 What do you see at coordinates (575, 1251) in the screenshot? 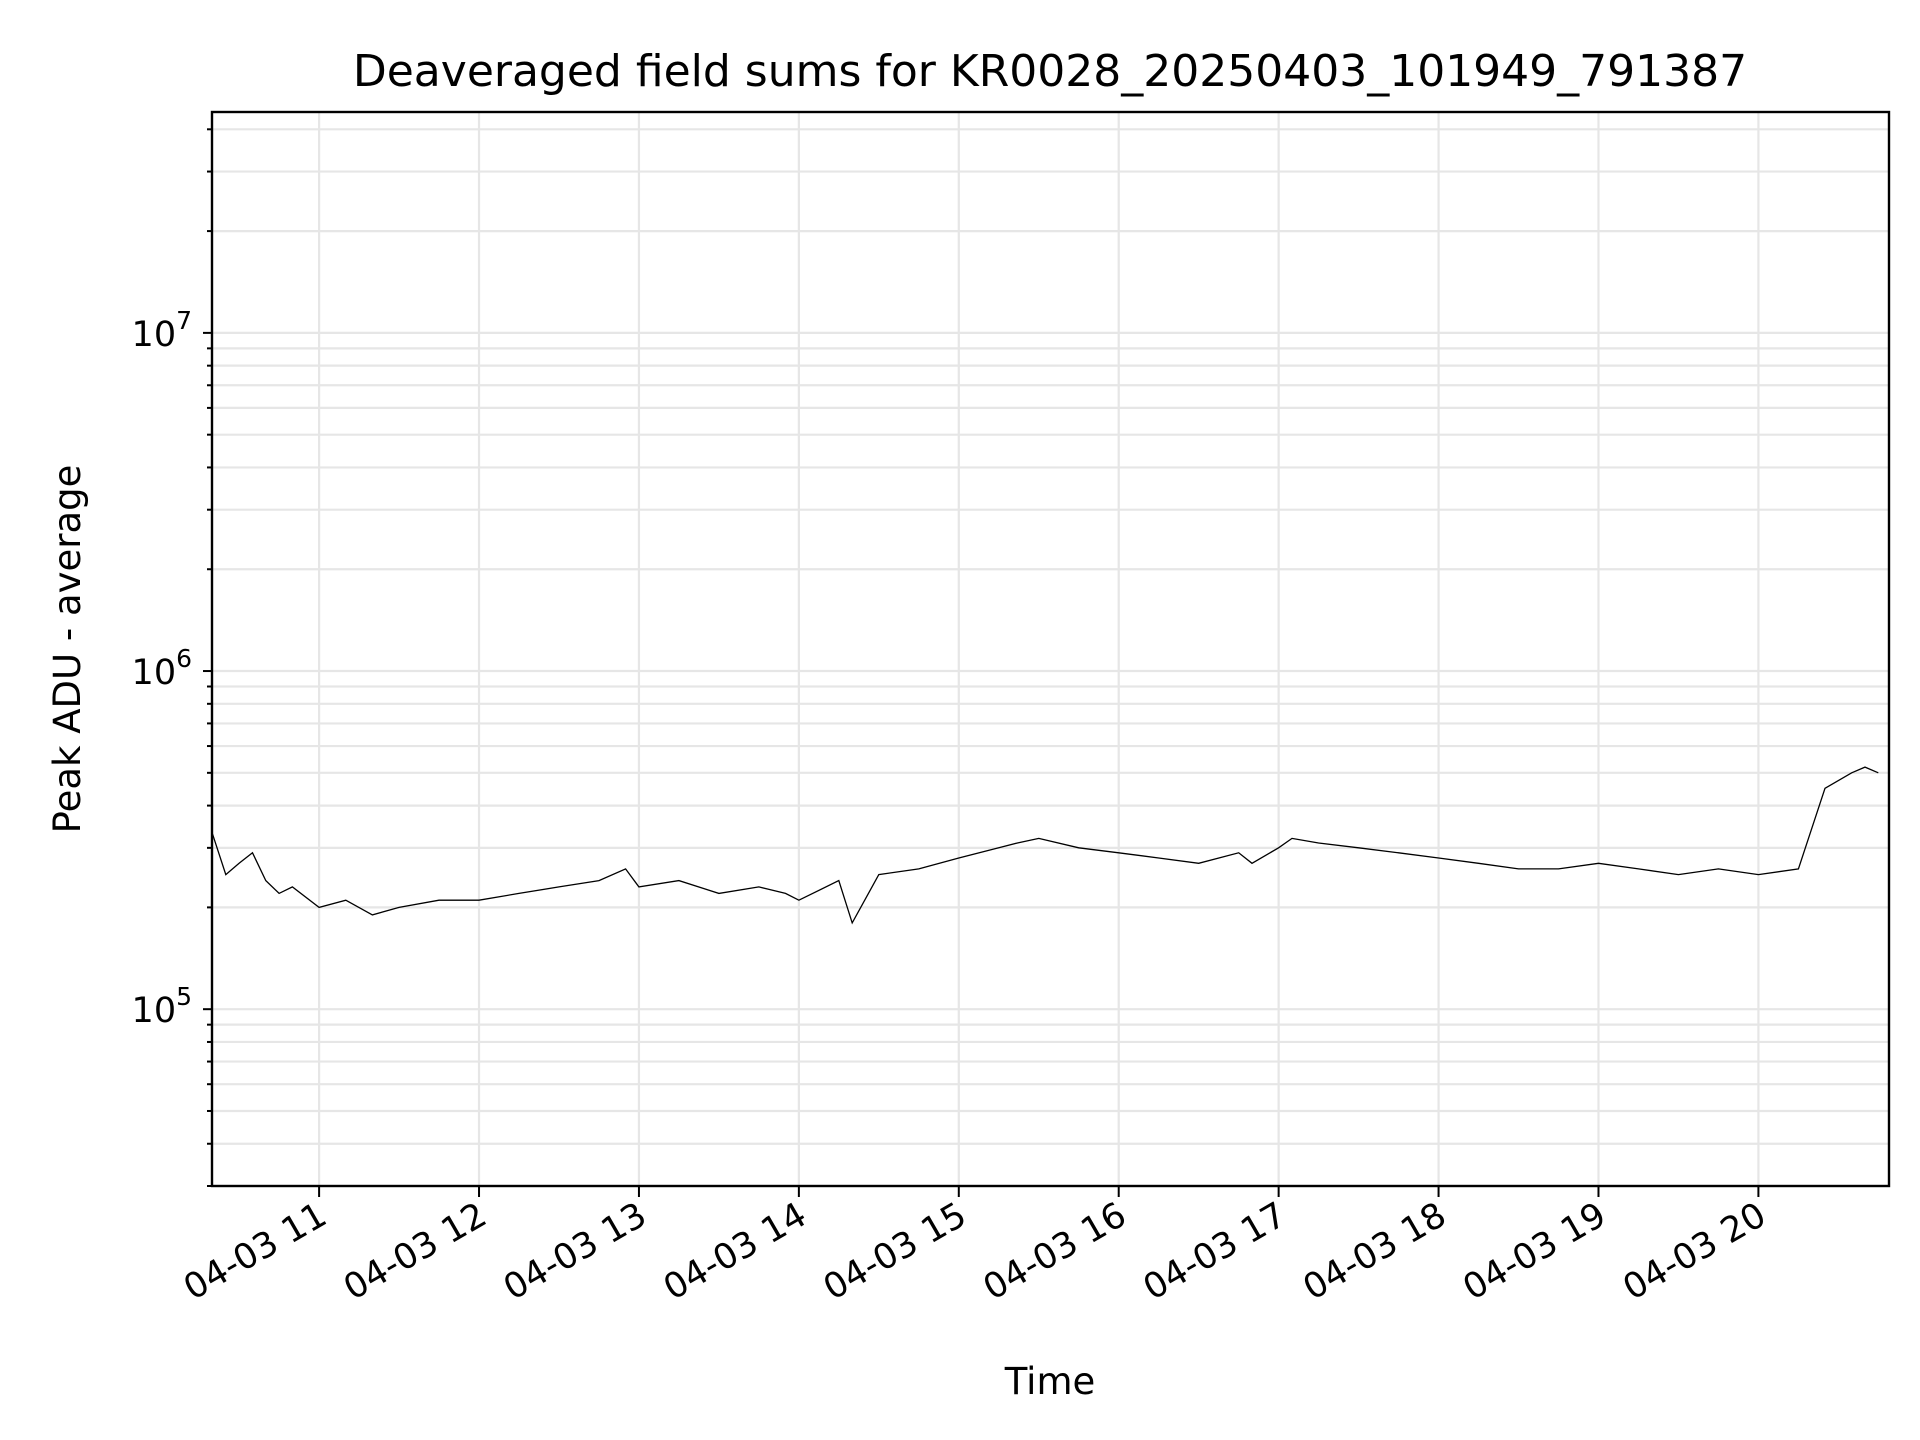
I see `x-tick-label: 04-03 13` at bounding box center [575, 1251].